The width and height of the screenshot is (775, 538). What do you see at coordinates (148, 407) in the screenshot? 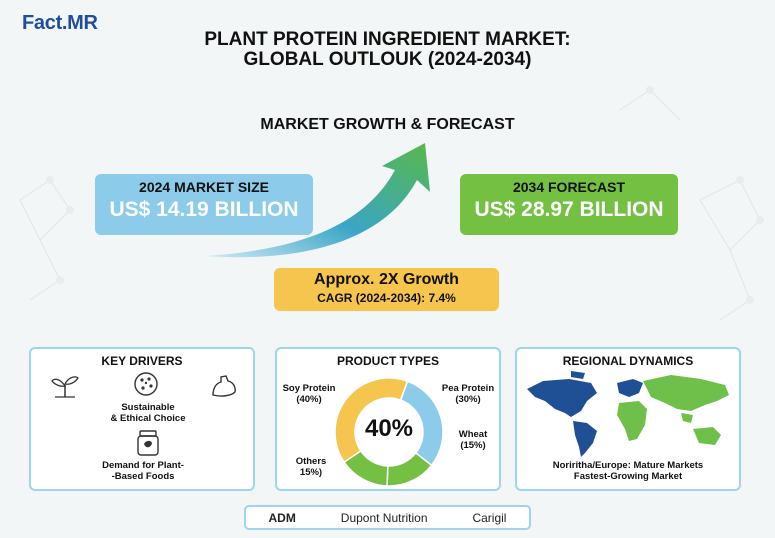
I see `driver-sustainable-line1: Sustainable` at bounding box center [148, 407].